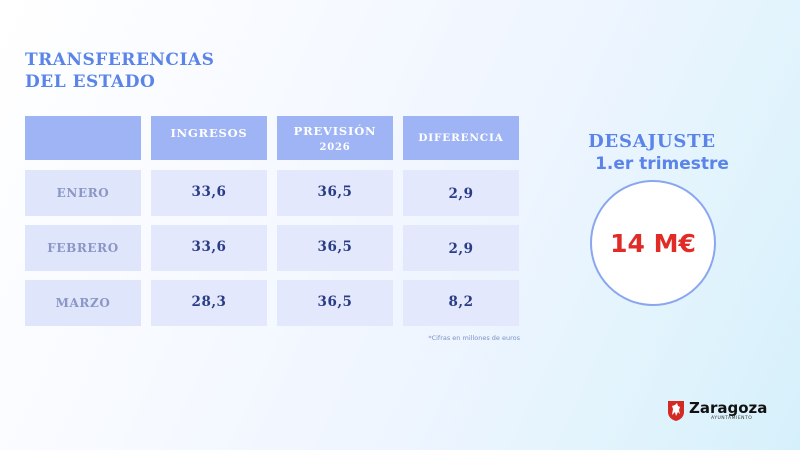  What do you see at coordinates (461, 248) in the screenshot?
I see `cell-diferencia-febrero: 2,9` at bounding box center [461, 248].